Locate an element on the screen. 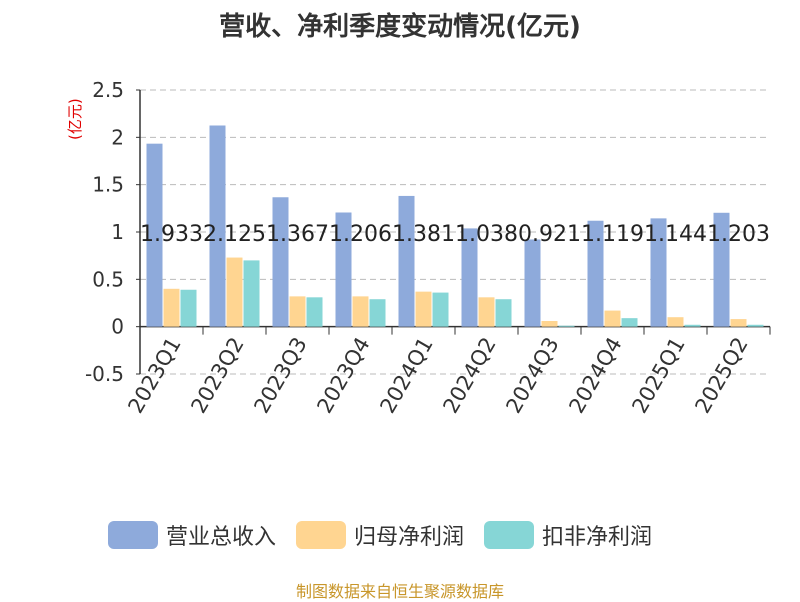 This screenshot has width=800, height=602. legend-label: 归母净利润 is located at coordinates (409, 537).